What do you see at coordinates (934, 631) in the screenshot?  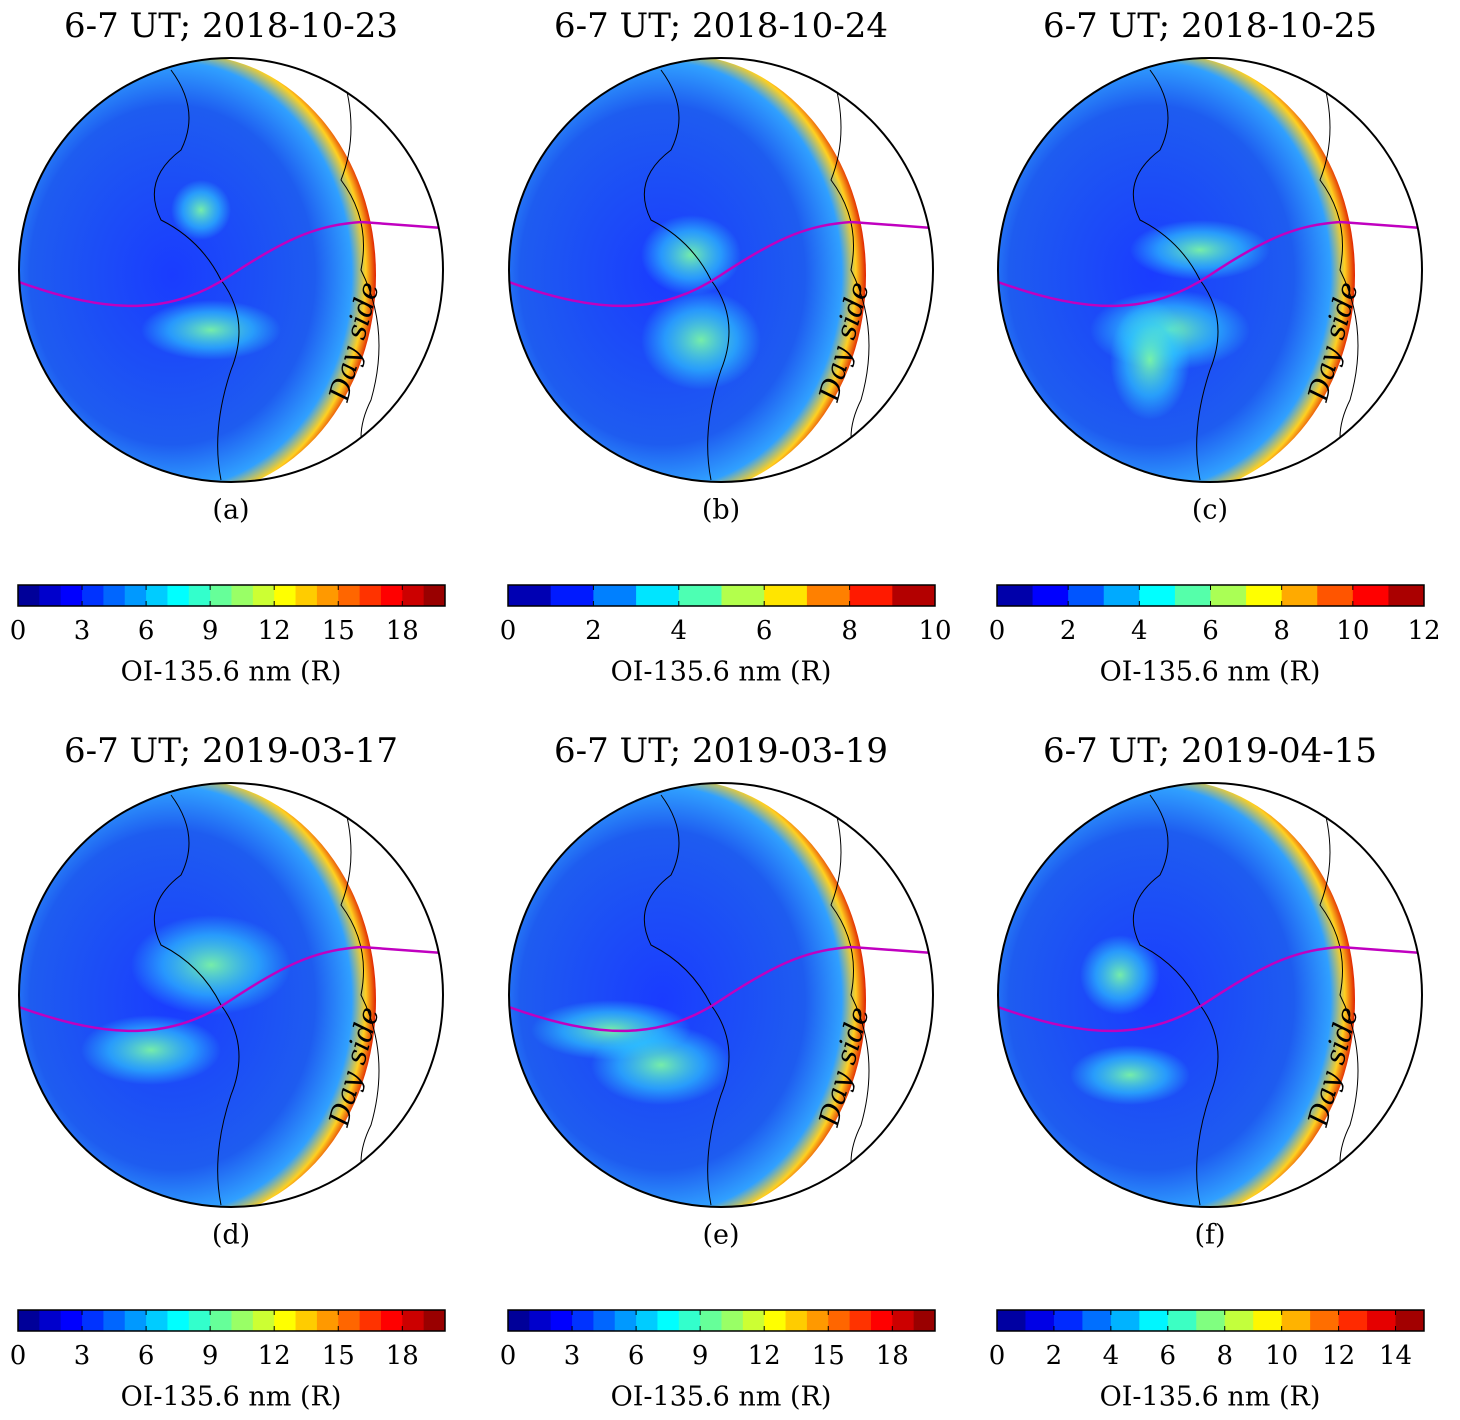 I see `colorbar-tick-label: 10` at bounding box center [934, 631].